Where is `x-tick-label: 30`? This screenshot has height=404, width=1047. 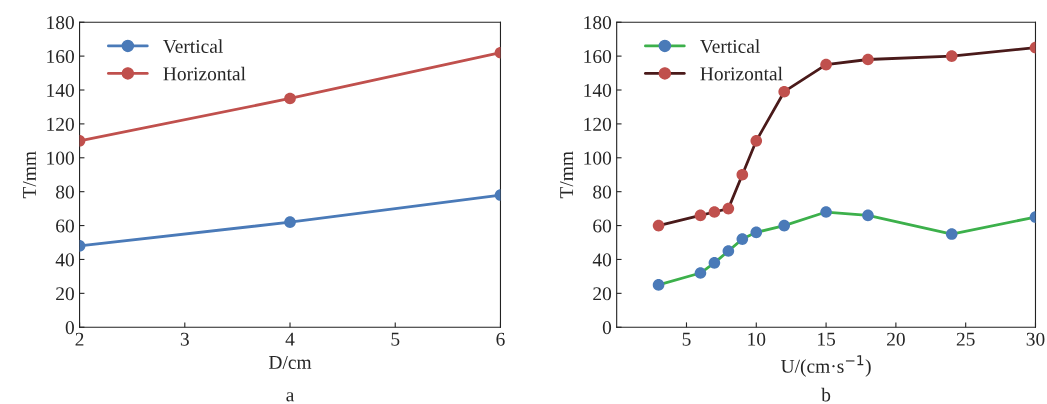 x-tick-label: 30 is located at coordinates (1035, 339).